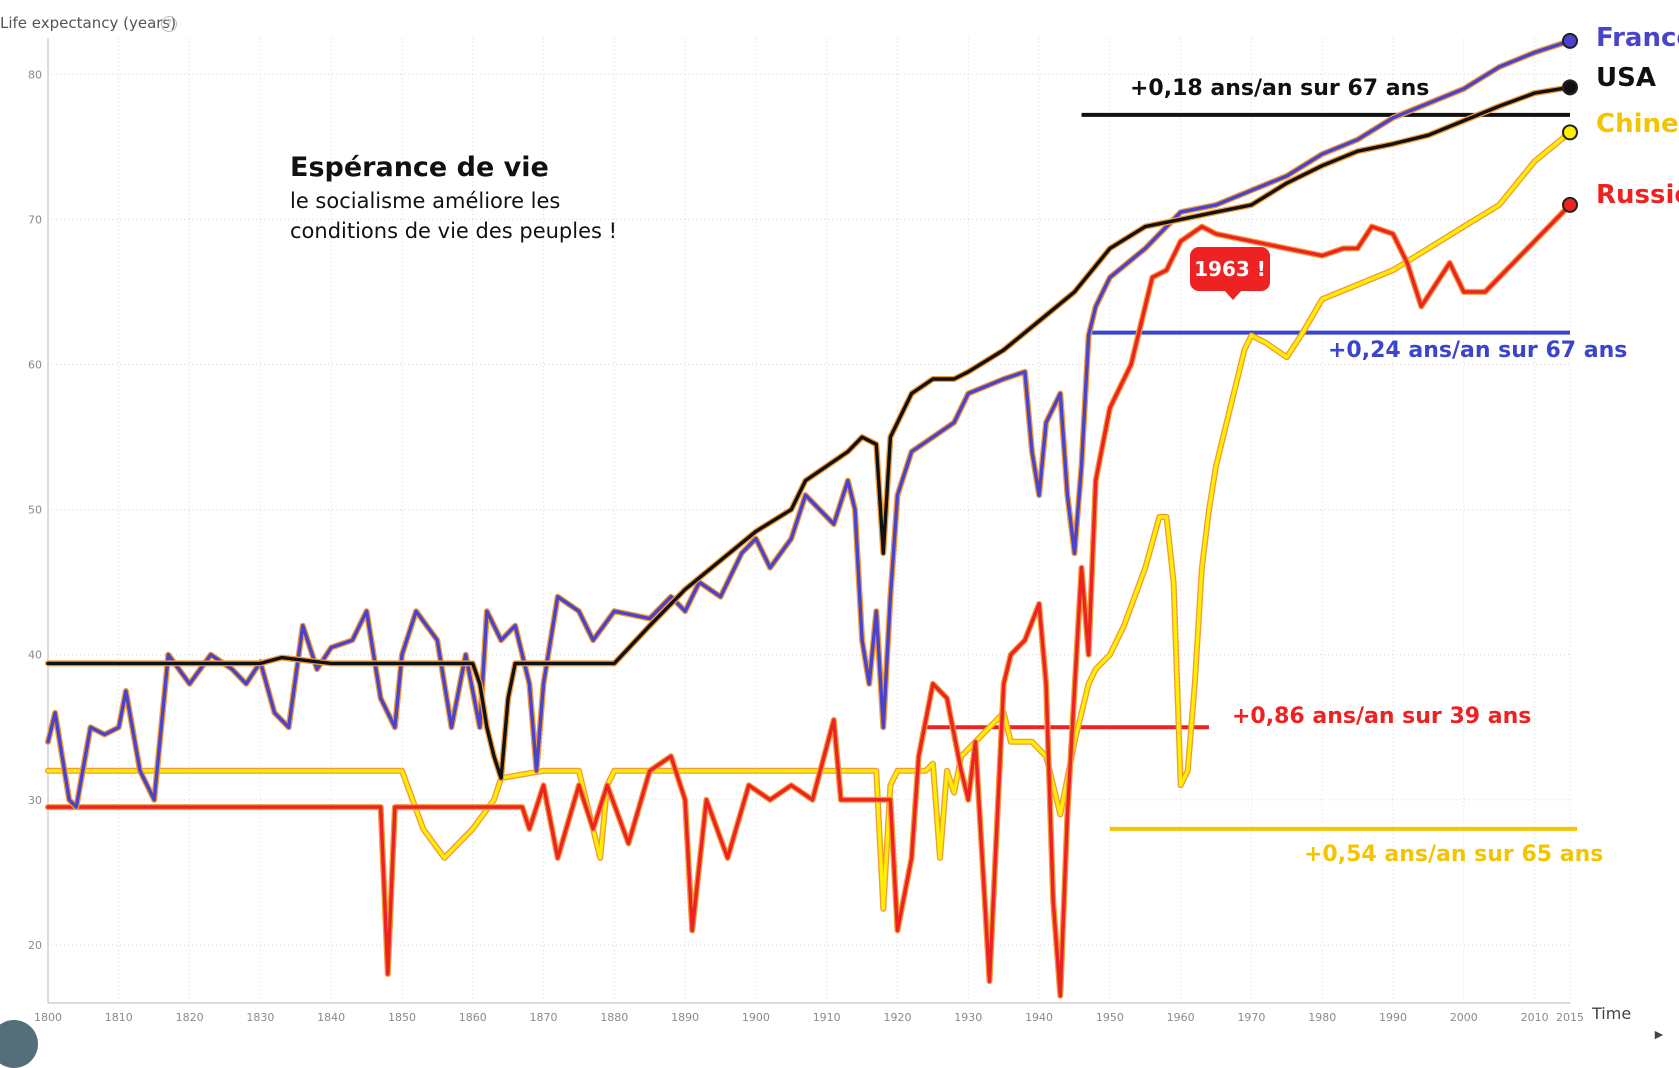 This screenshot has width=1679, height=1068. Describe the element at coordinates (35, 945) in the screenshot. I see `y-tick-label: 20` at that location.